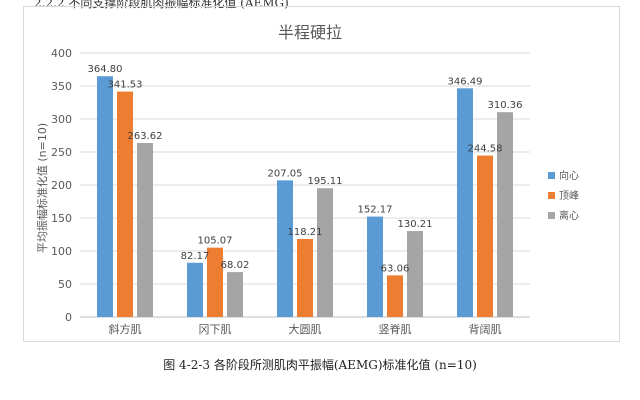 The height and width of the screenshot is (400, 640). What do you see at coordinates (42, 188) in the screenshot?
I see `y-axis-label: 平均振幅标准化值 (n=10)` at bounding box center [42, 188].